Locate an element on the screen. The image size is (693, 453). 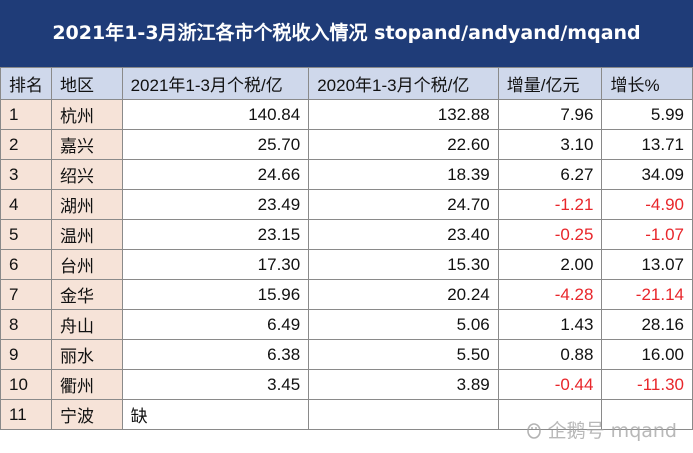
table-row: 2 嘉兴 25.70 22.60 3.10 13.71 is located at coordinates (346, 144).